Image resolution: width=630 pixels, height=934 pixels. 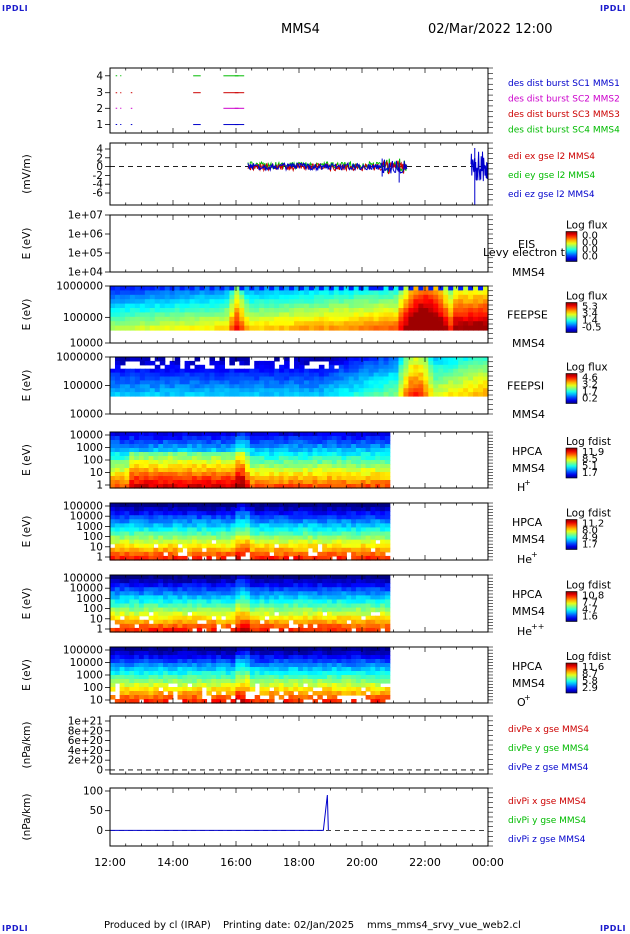 I want to click on colorbar, so click(x=571, y=317).